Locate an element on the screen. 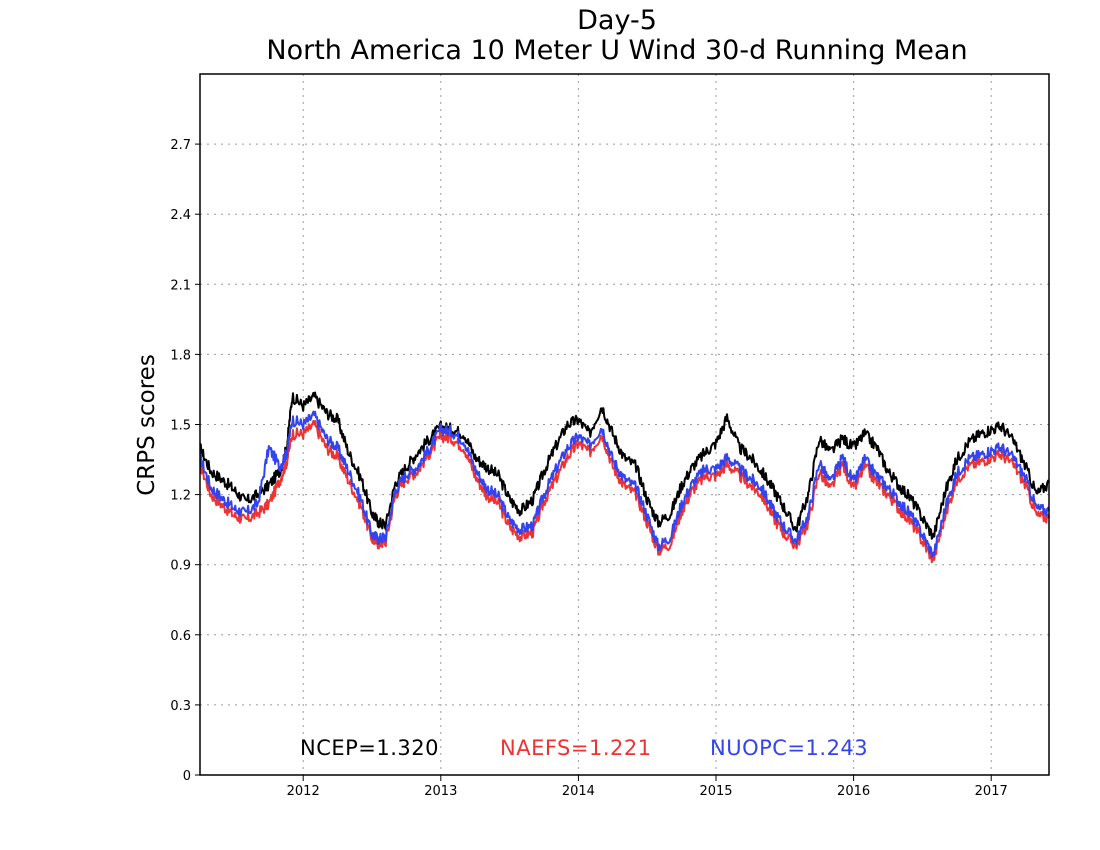 This screenshot has width=1100, height=850. y-tick-label: 1.8 is located at coordinates (180, 355).